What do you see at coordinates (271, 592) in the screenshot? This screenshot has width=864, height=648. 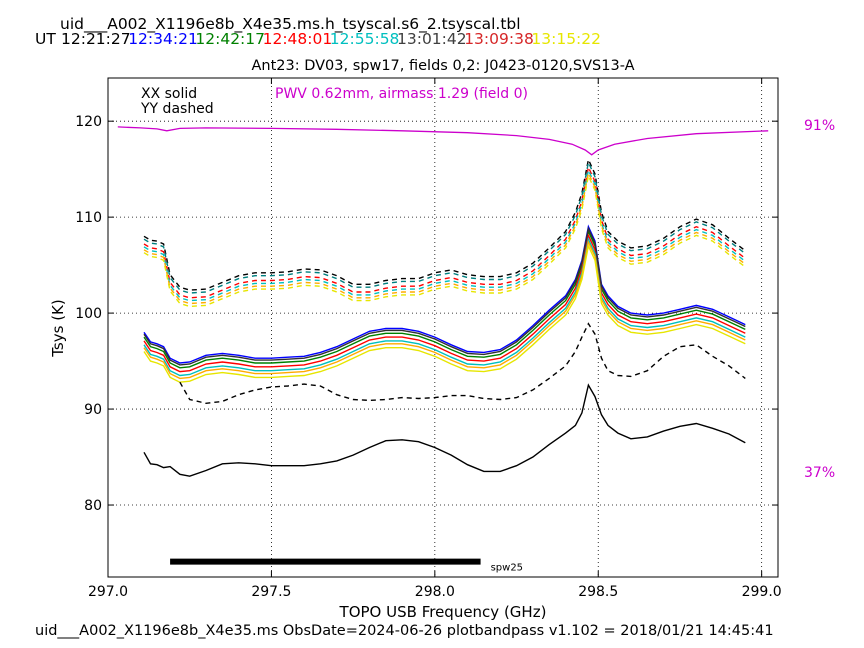 I see `x-tick-label: 297.5` at bounding box center [271, 592].